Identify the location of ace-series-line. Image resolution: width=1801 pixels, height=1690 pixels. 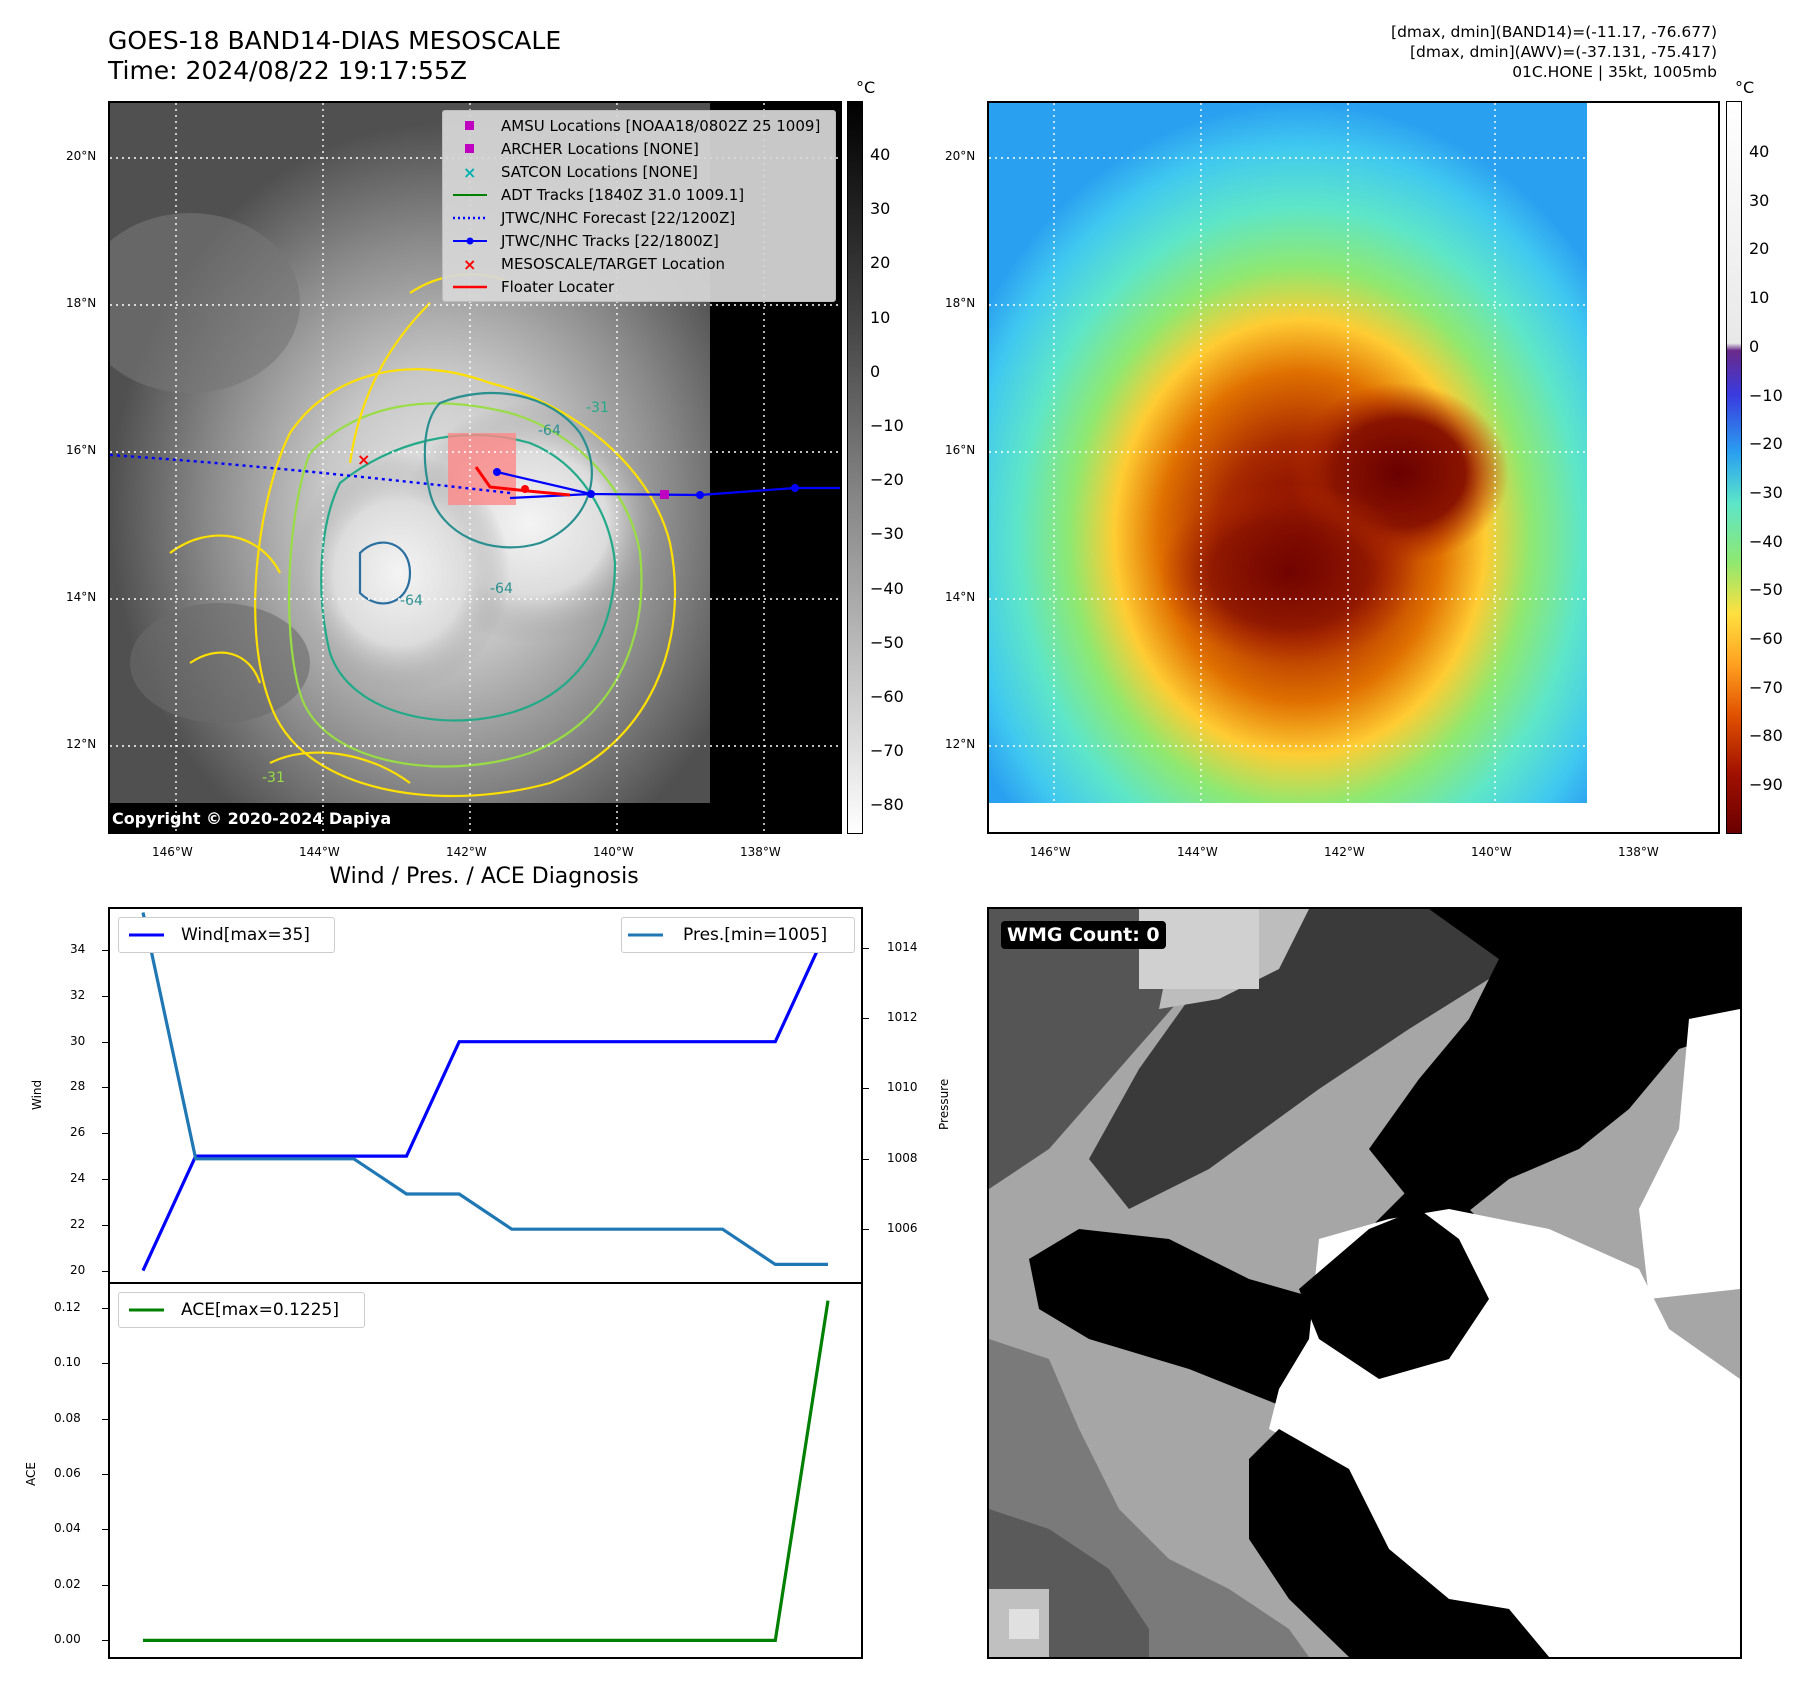
(486, 1471).